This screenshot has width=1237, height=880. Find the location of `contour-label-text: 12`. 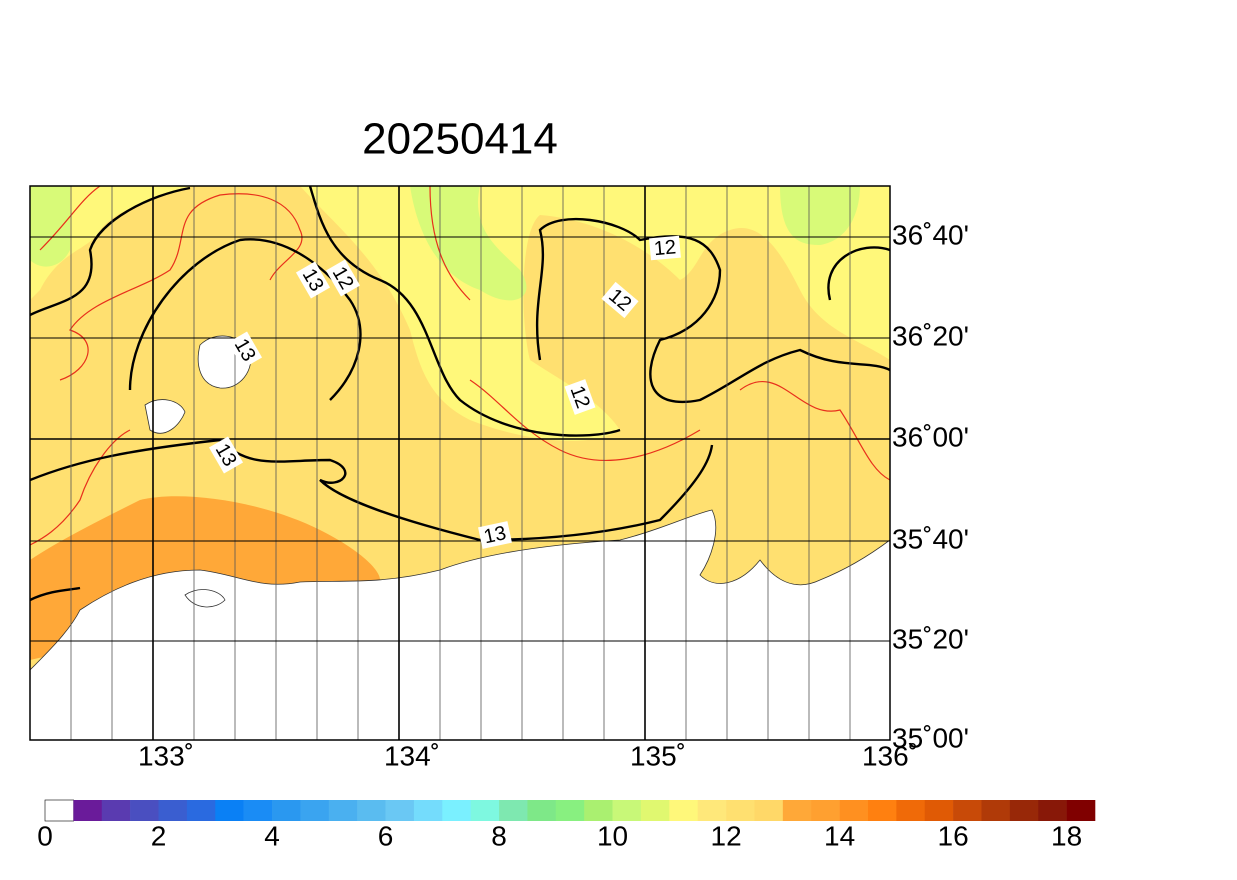

contour-label-text: 12 is located at coordinates (665, 248).